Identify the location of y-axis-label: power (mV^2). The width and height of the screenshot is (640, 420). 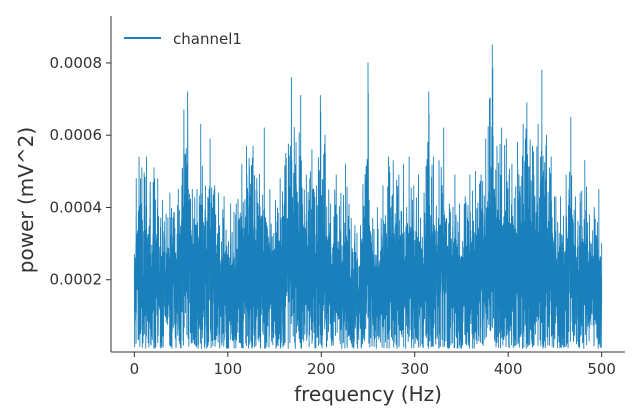
(26, 200).